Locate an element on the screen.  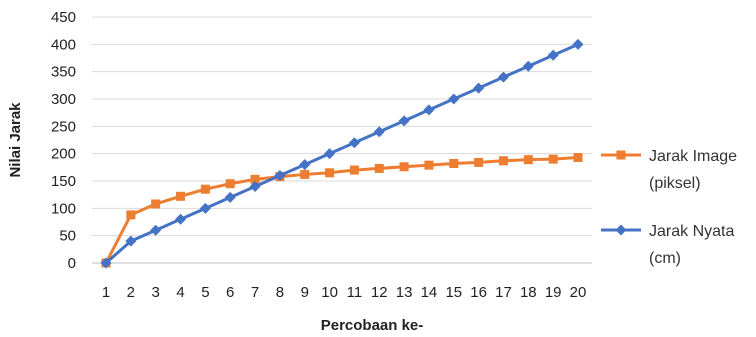
x-tick-label: 3 is located at coordinates (156, 292).